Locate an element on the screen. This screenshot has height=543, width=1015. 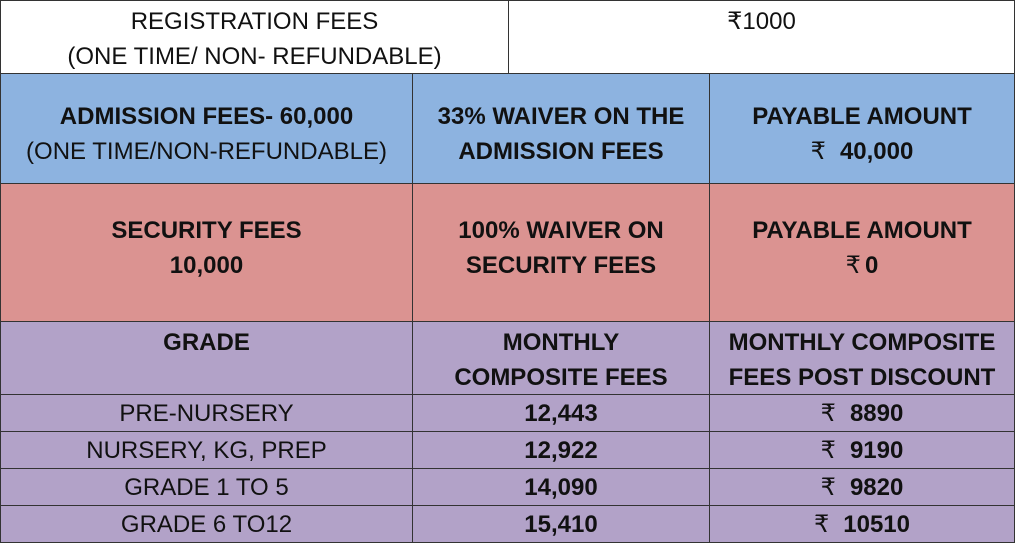
post-discount-fee: ₹10510 is located at coordinates (862, 524).